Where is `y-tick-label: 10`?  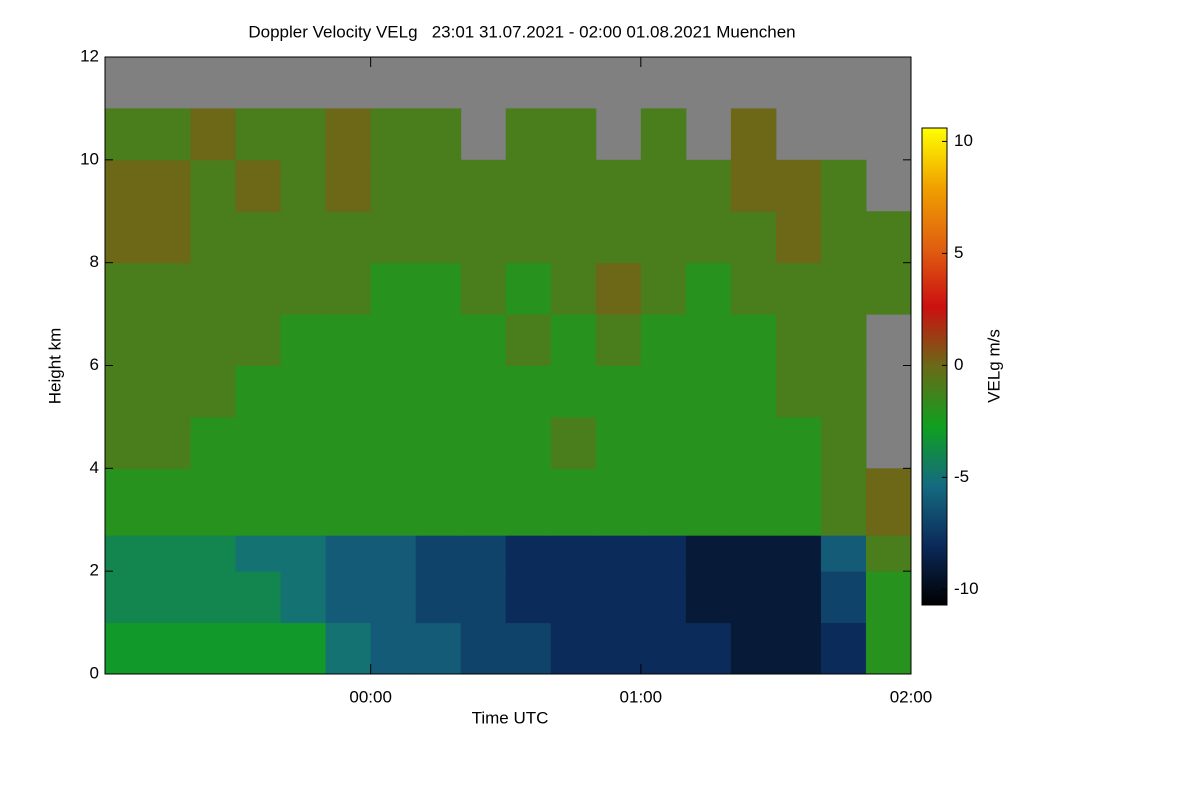
y-tick-label: 10 is located at coordinates (89, 158).